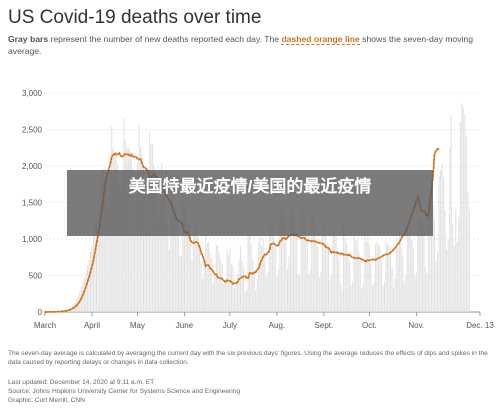  Describe the element at coordinates (135, 17) in the screenshot. I see `chart-title: US Covid-19 deaths over time` at that location.